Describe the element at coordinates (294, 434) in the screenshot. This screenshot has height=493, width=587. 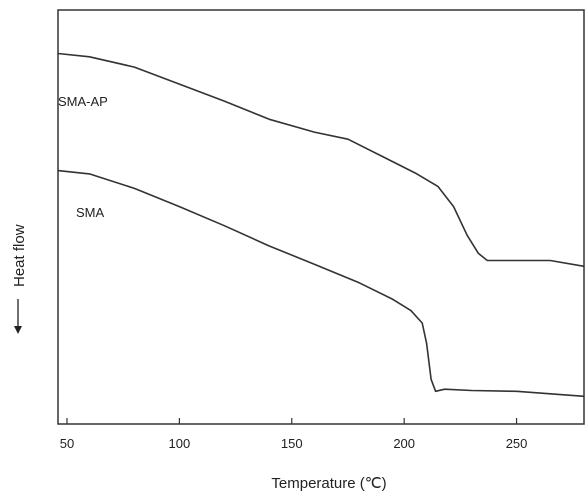
I see `x-axis: 50 100 150 200 250` at that location.